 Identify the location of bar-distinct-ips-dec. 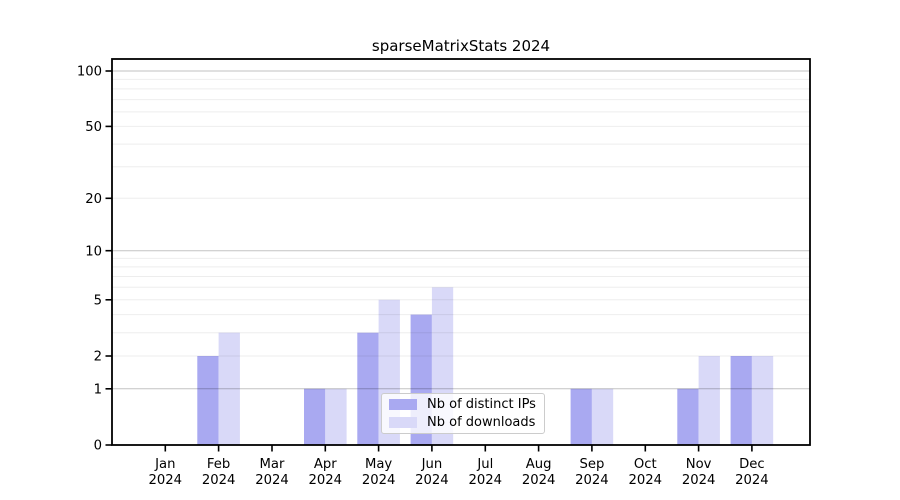
(741, 400).